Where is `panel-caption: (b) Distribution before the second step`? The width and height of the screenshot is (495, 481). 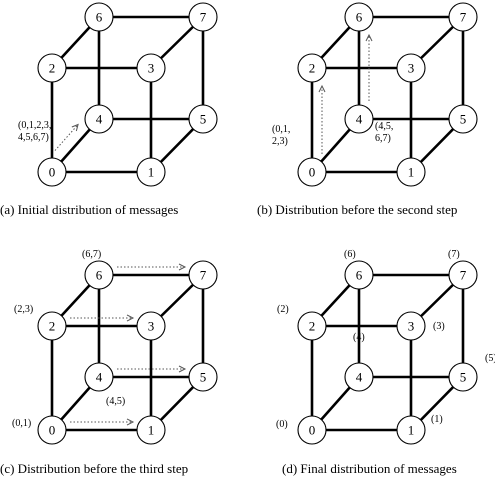
panel-caption: (b) Distribution before the second step is located at coordinates (357, 209).